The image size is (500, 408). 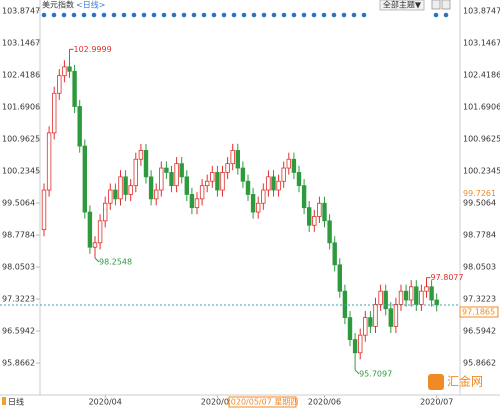 What do you see at coordinates (375, 373) in the screenshot?
I see `extreme-label: 95.7097` at bounding box center [375, 373].